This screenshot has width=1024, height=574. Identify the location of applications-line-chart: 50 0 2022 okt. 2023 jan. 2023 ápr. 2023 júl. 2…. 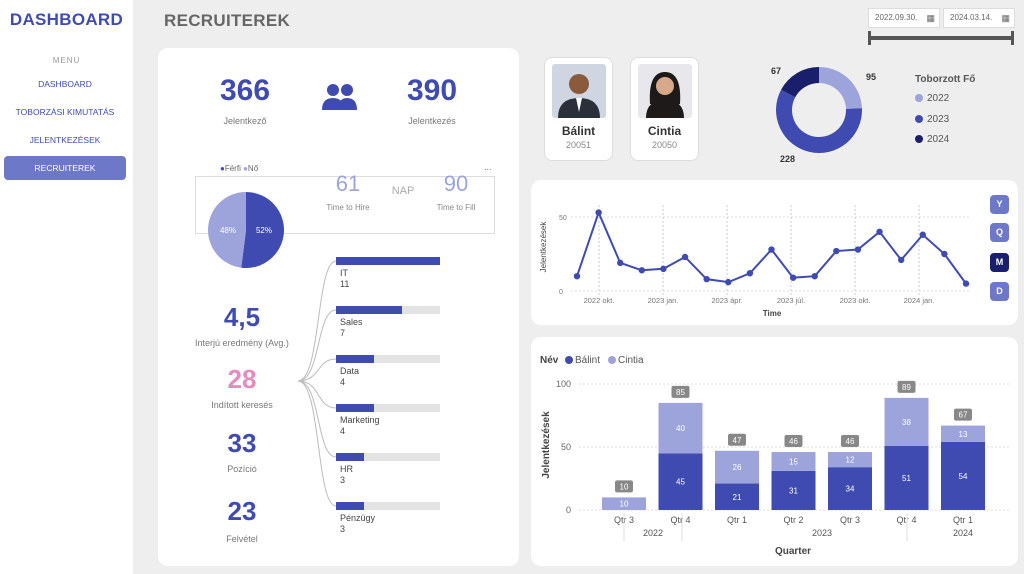
(755, 261).